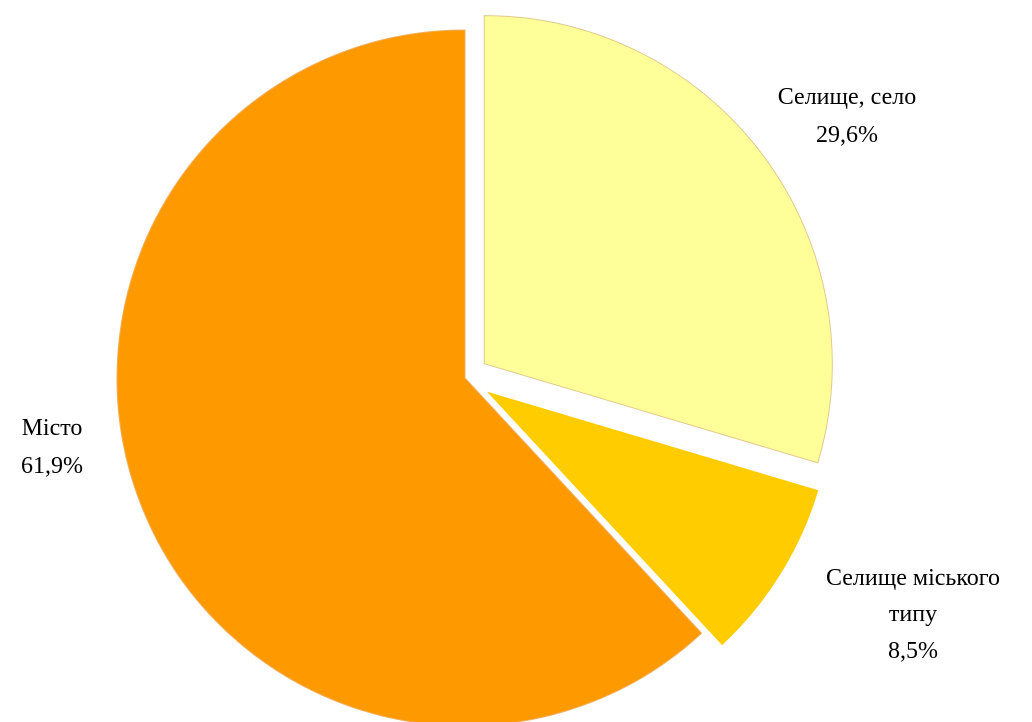 The height and width of the screenshot is (722, 1032). I want to click on slice-label-smt-line2: типу, so click(913, 614).